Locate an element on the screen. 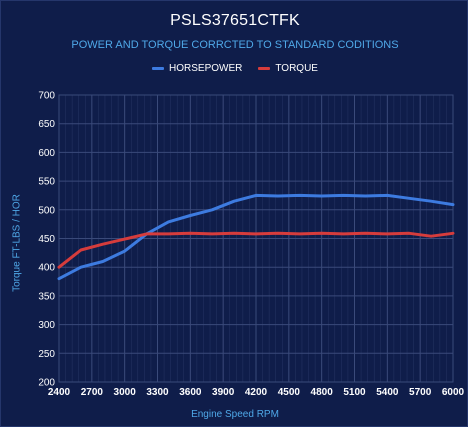 The image size is (468, 427). y-tick-label: 500 is located at coordinates (46, 210).